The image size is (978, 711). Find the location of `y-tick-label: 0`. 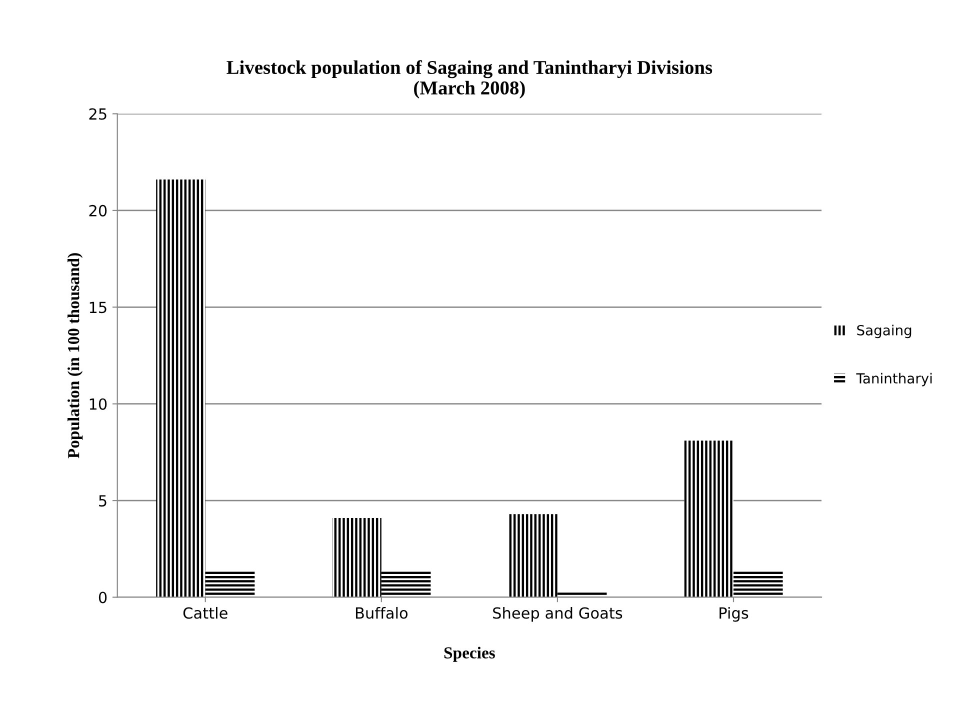

y-tick-label: 0 is located at coordinates (102, 598).